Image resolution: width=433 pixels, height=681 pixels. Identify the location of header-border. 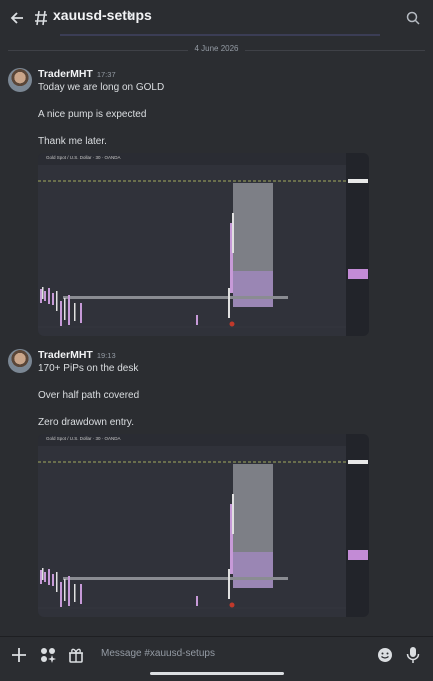
(220, 35).